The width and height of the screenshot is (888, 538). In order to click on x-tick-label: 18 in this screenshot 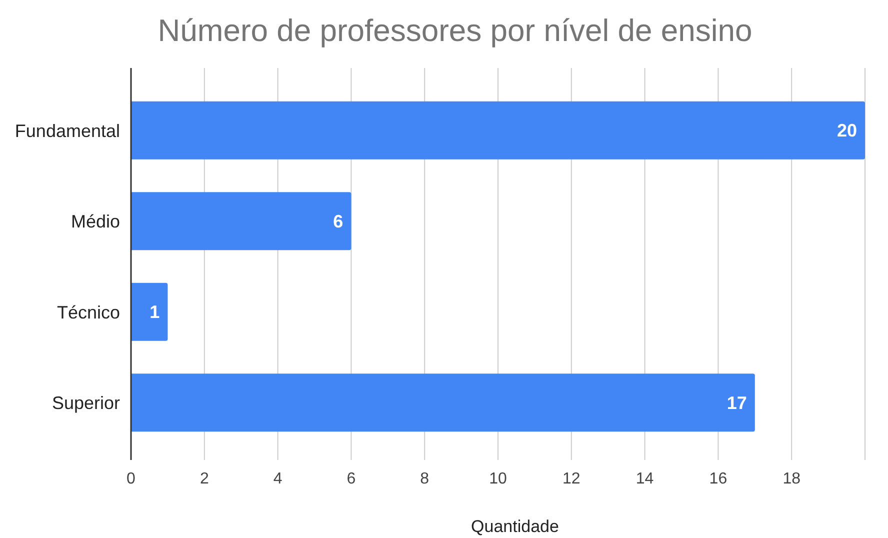, I will do `click(791, 479)`.